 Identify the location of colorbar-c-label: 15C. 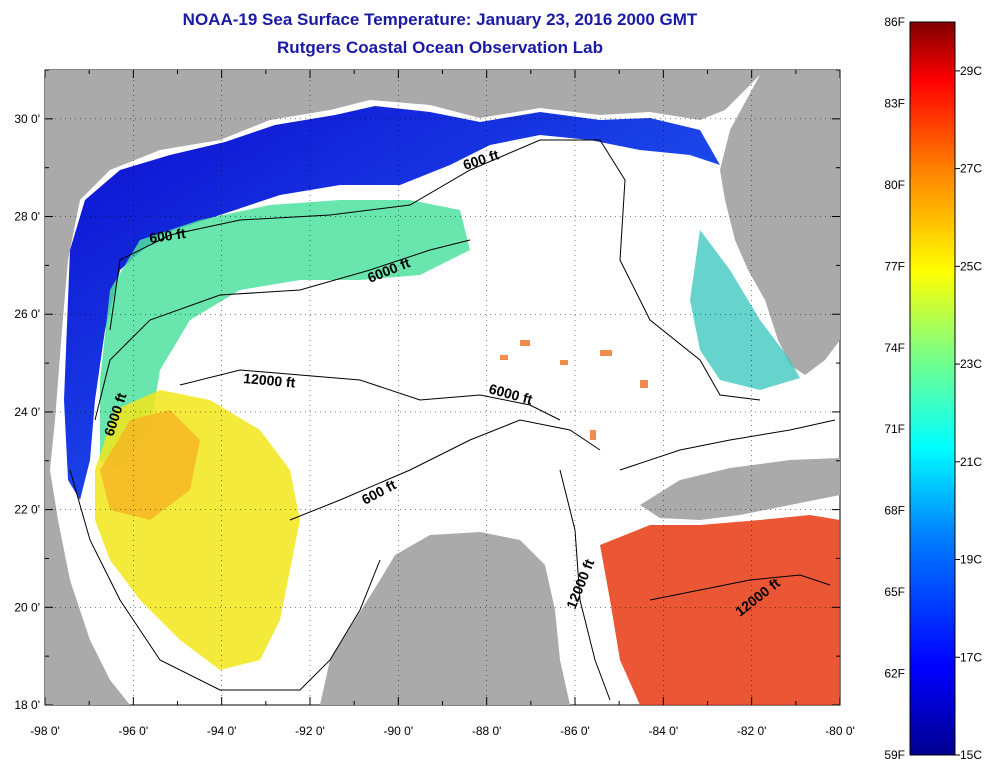
(971, 755).